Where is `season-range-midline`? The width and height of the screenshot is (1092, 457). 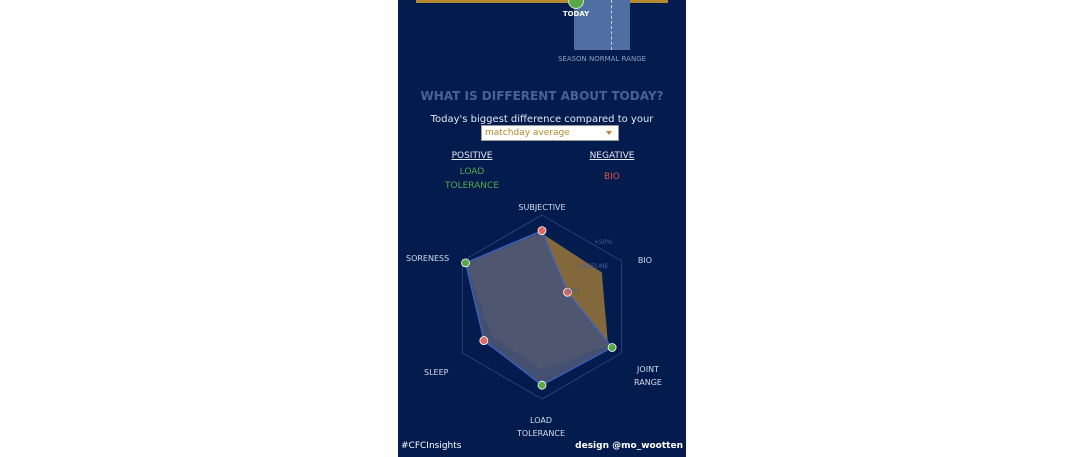
season-range-midline is located at coordinates (611, 25).